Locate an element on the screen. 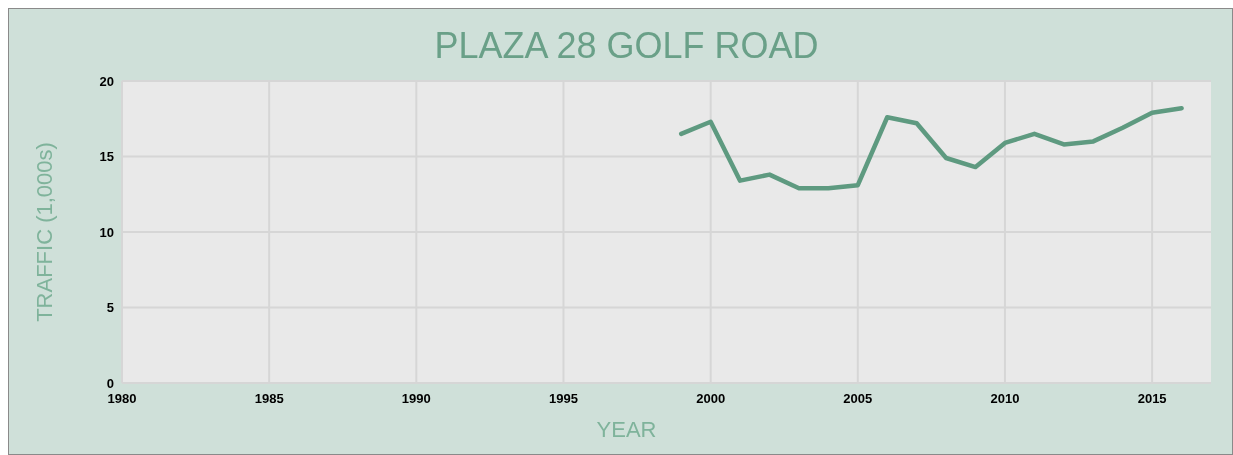 The image size is (1233, 455). x-tick-label: 2010 is located at coordinates (1005, 398).